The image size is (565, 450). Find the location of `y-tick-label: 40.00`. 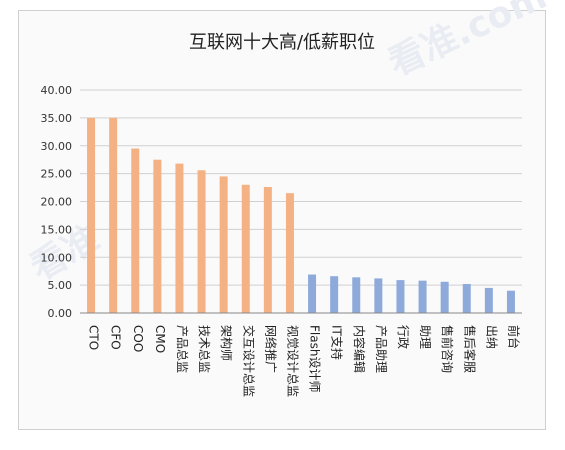

y-tick-label: 40.00 is located at coordinates (57, 90).